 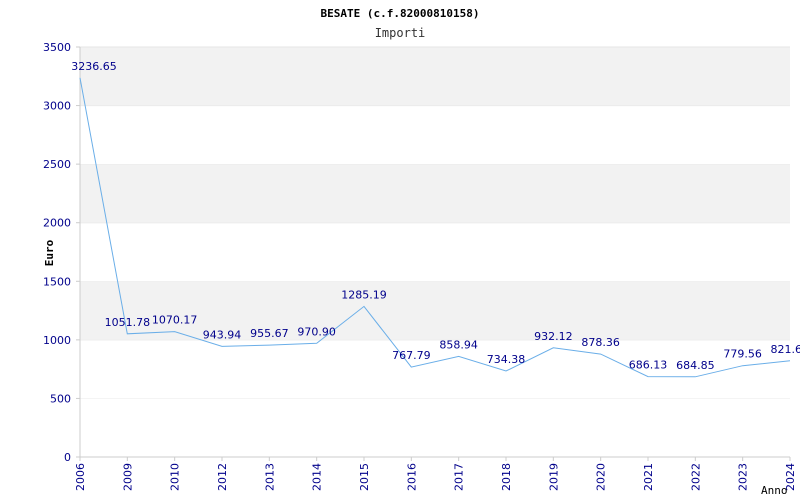 I want to click on data-label: 932.12, so click(x=553, y=336).